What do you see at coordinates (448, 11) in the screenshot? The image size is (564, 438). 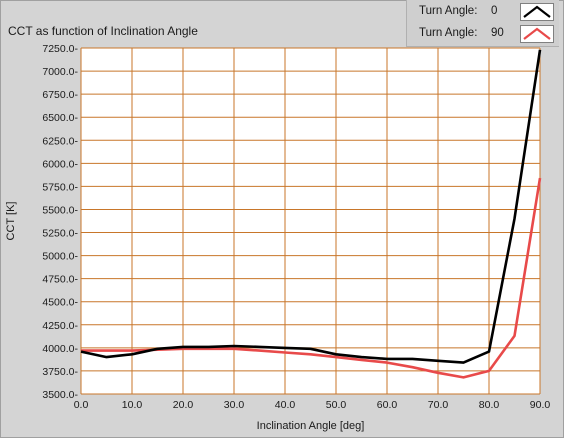 I see `legend-label-0: Turn Angle:` at bounding box center [448, 11].